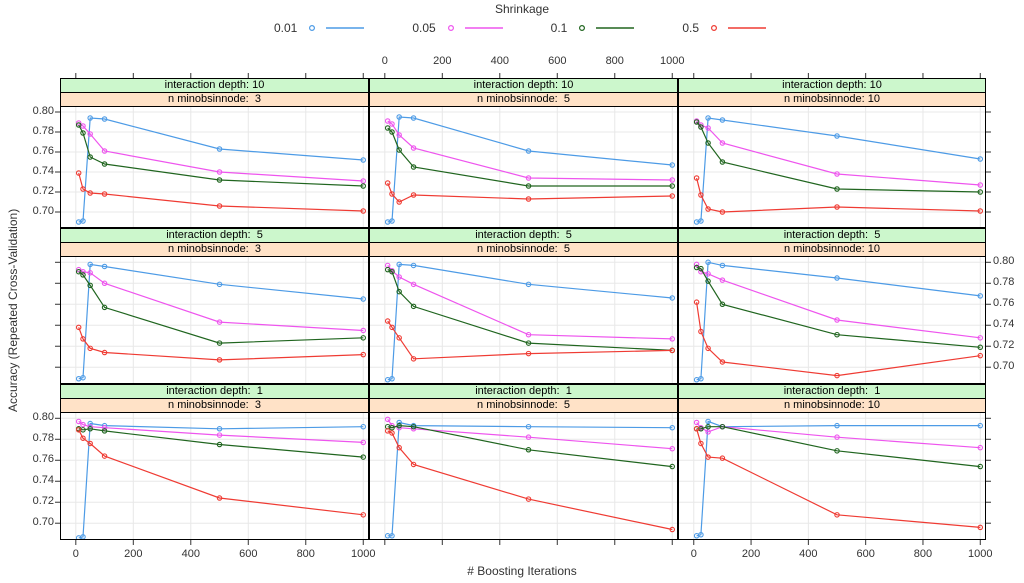 This screenshot has height=583, width=1024. I want to click on panel-plot-r3c3, so click(832, 476).